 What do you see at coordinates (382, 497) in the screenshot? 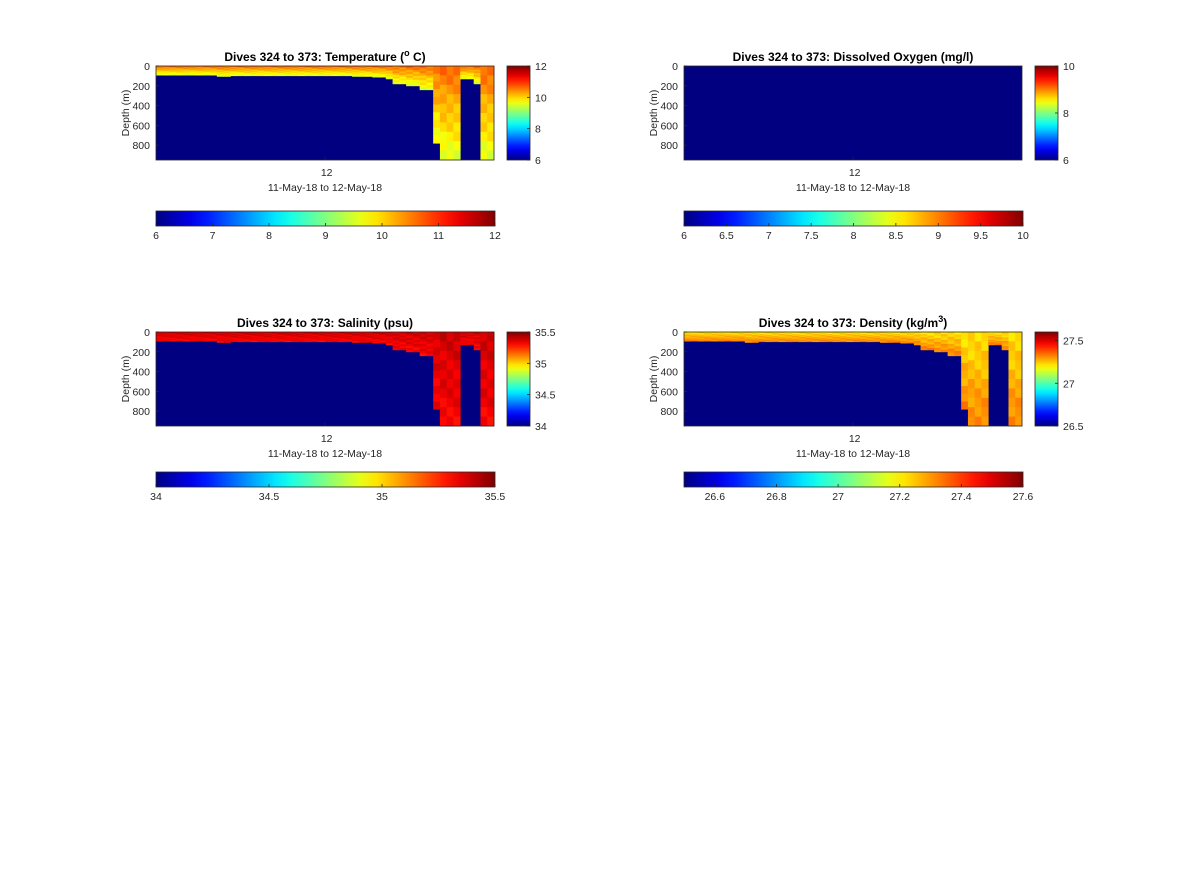
I see `hbar-tick-label: 35` at bounding box center [382, 497].